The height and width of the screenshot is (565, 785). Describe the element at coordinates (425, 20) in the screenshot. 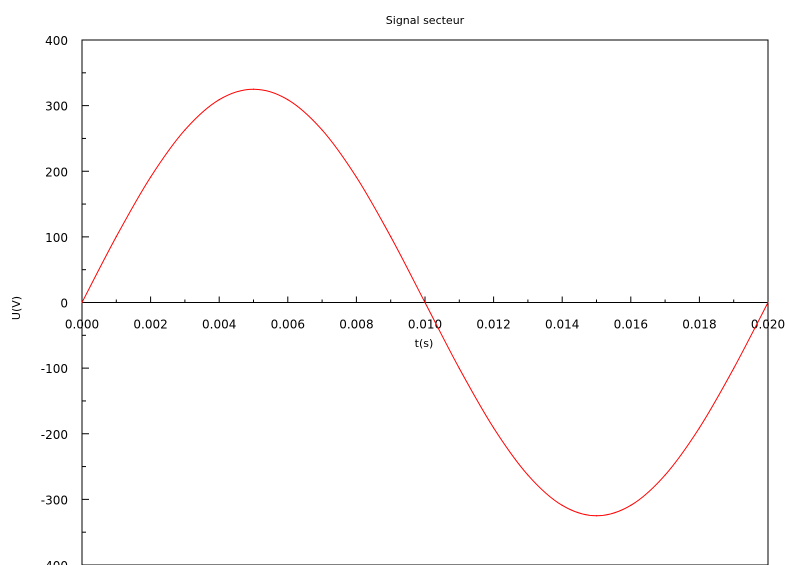

I see `chart-title: Signal secteur` at that location.